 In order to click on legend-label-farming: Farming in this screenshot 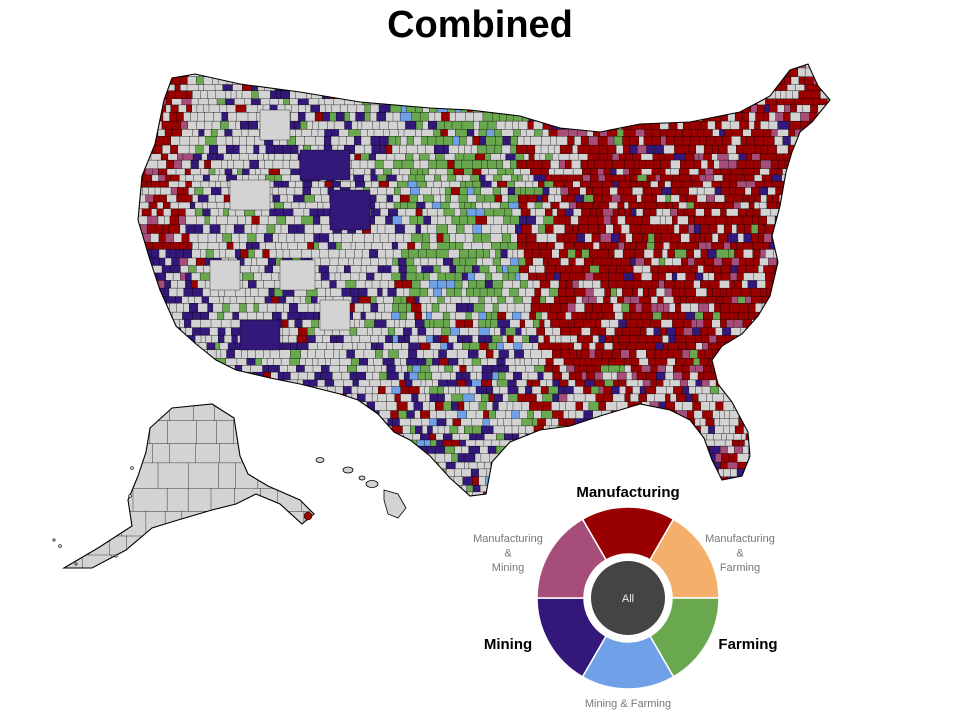, I will do `click(747, 644)`.